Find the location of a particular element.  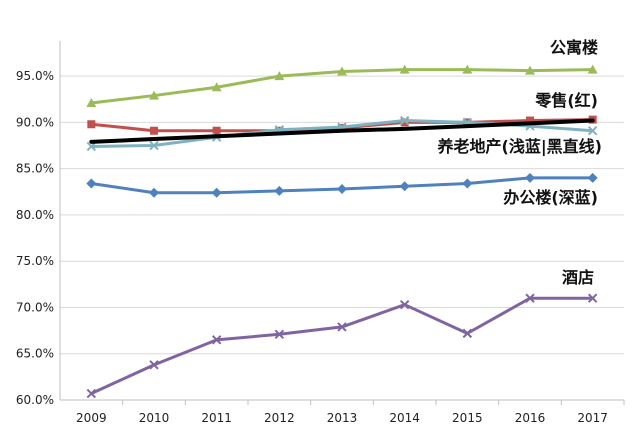

x-tick-label-2009: 2009 is located at coordinates (91, 418).